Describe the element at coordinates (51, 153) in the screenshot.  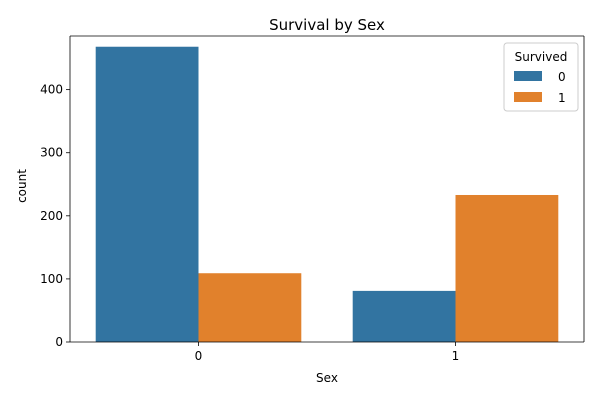
I see `y-tick-label: 300` at that location.